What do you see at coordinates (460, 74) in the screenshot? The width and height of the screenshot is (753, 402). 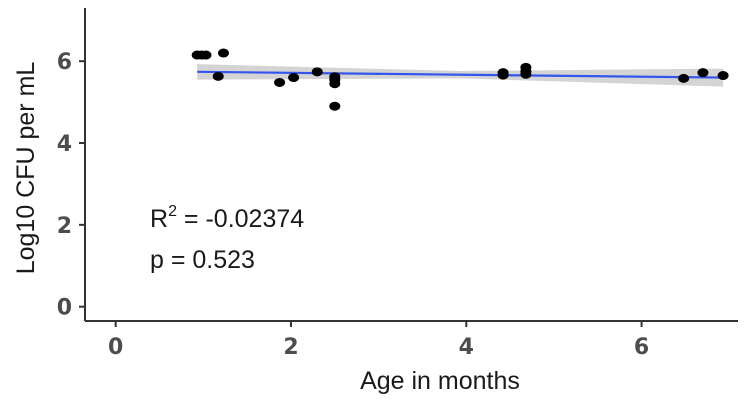 I see `regression-line` at bounding box center [460, 74].